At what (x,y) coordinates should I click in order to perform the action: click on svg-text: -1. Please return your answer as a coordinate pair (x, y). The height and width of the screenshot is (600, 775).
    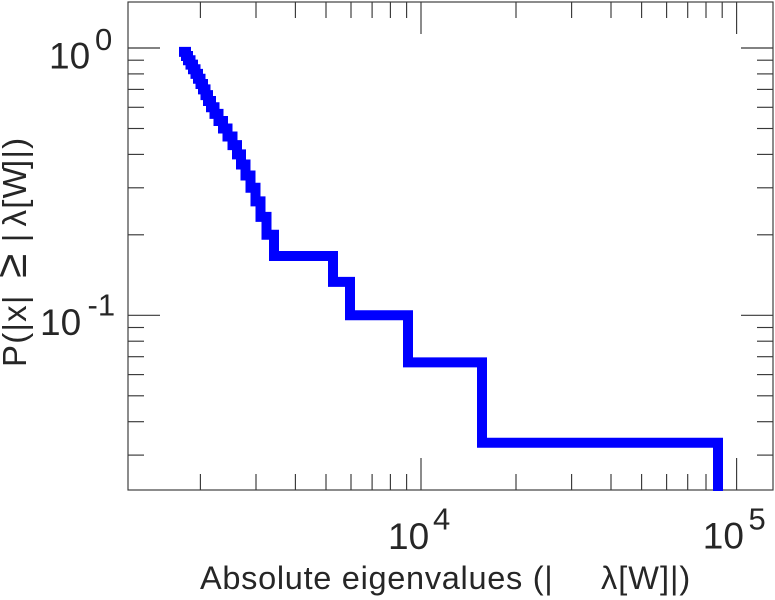
    Looking at the image, I should click on (102, 304).